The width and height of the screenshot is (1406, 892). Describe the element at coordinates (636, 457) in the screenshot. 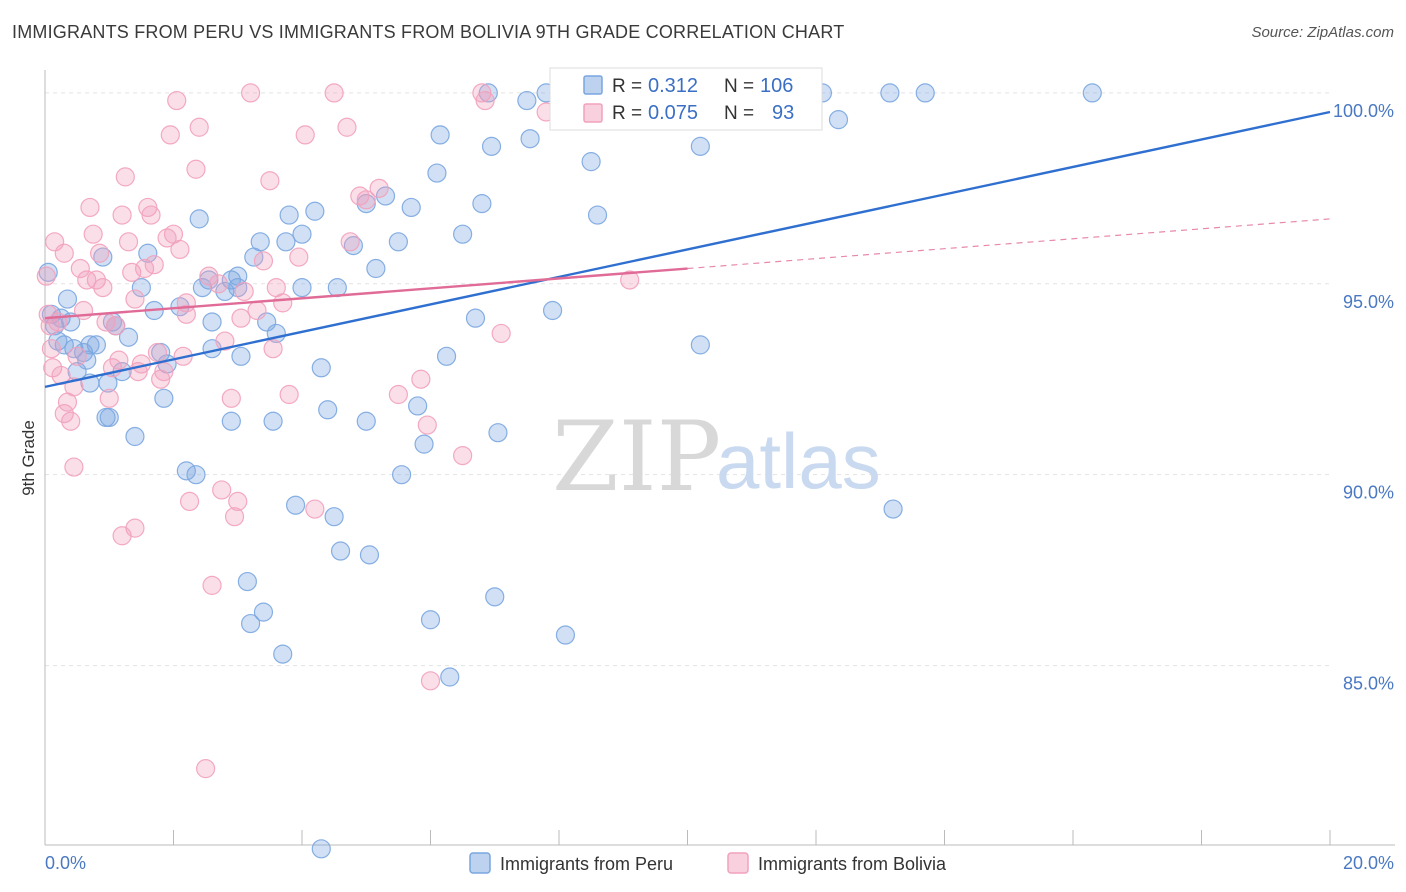

I see `watermark-zip: ZIP` at that location.